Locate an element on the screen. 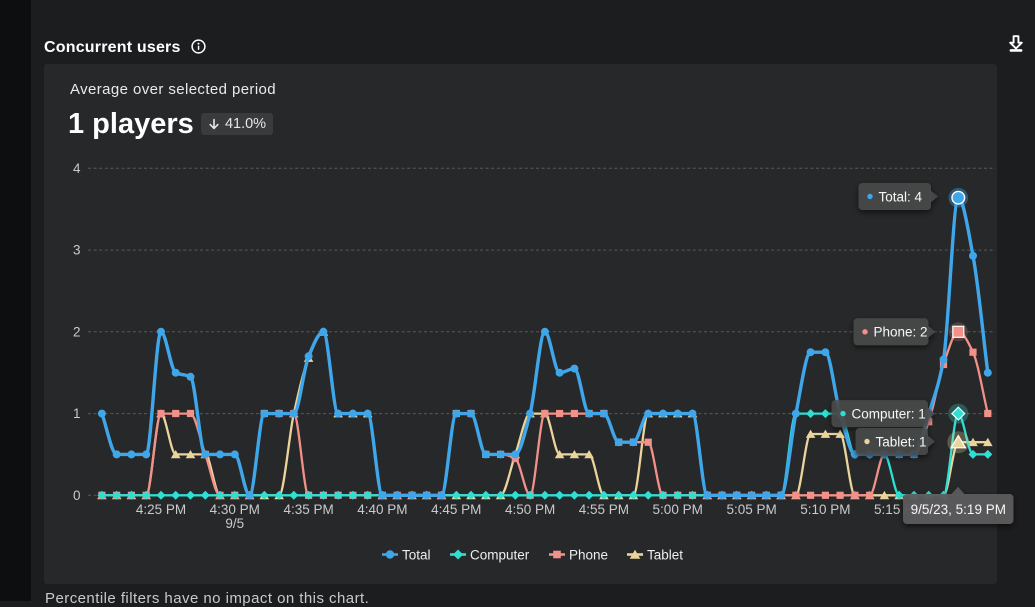  svg-text: Tablet: 1 is located at coordinates (901, 441).